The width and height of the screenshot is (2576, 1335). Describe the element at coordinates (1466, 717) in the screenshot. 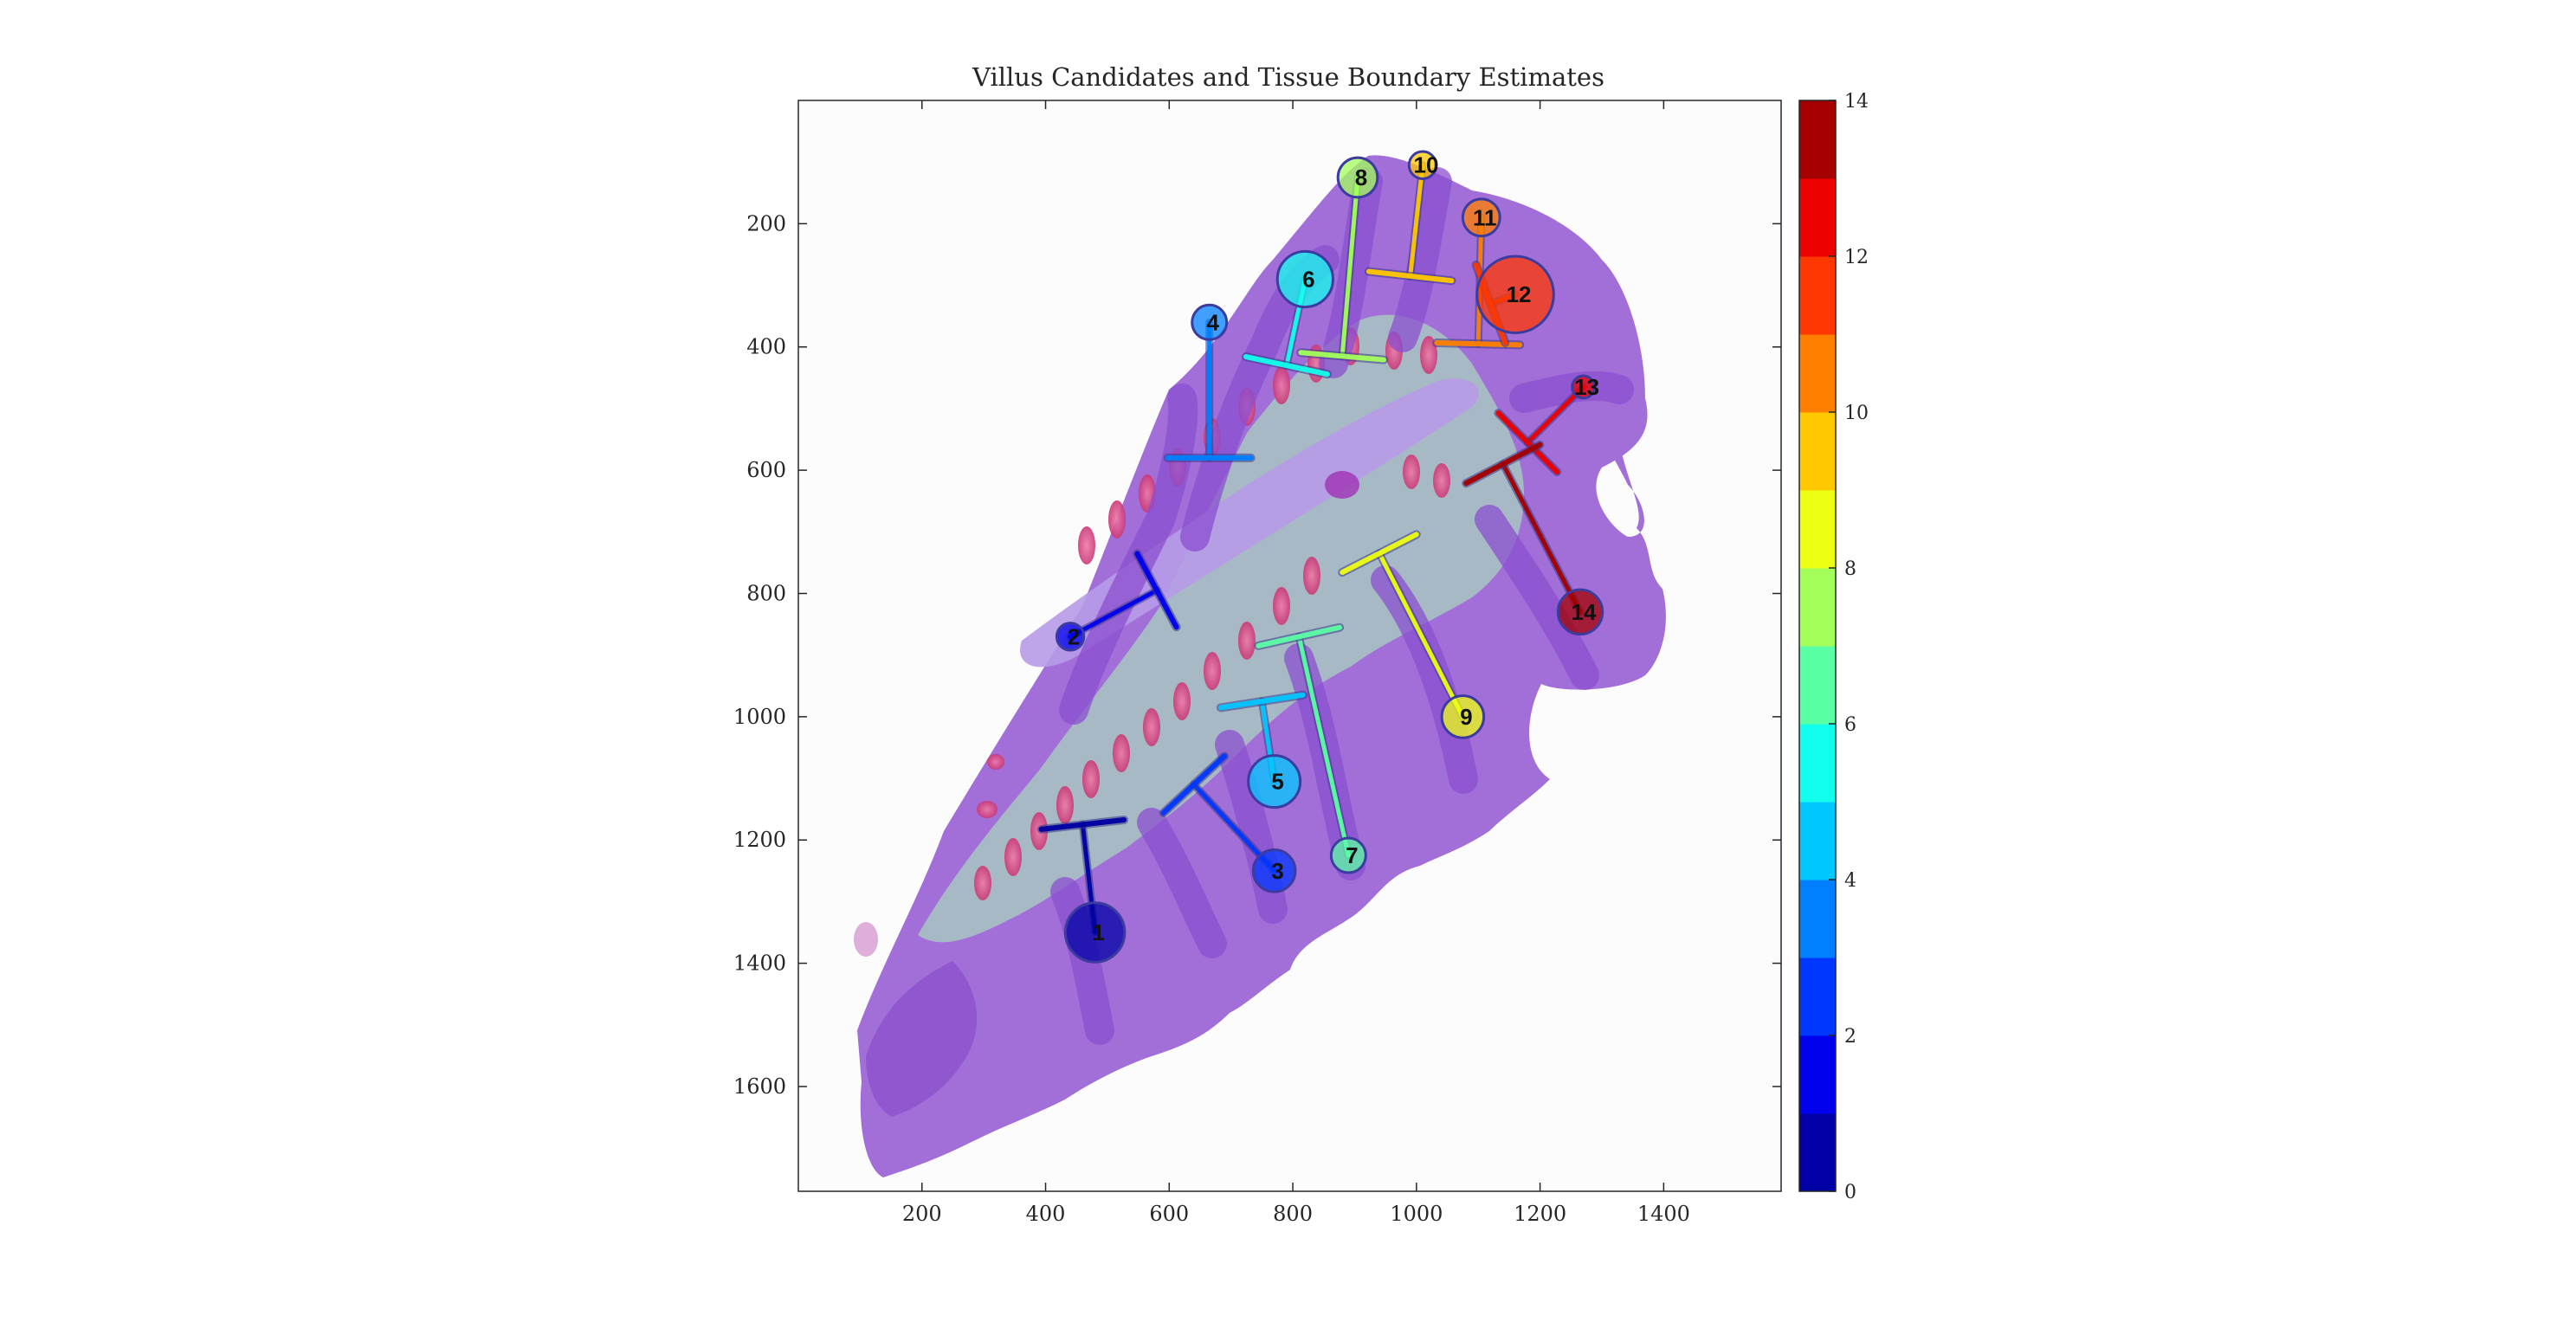

I see `villus-label: 9` at that location.